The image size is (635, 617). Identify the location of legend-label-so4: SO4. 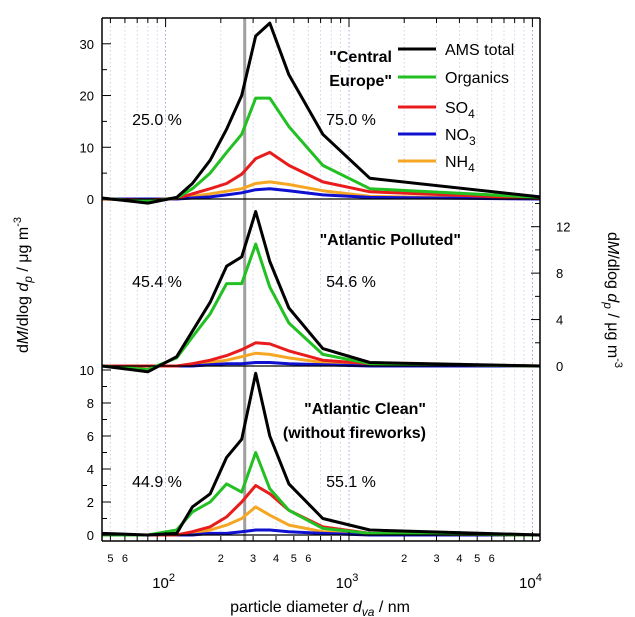
(460, 110).